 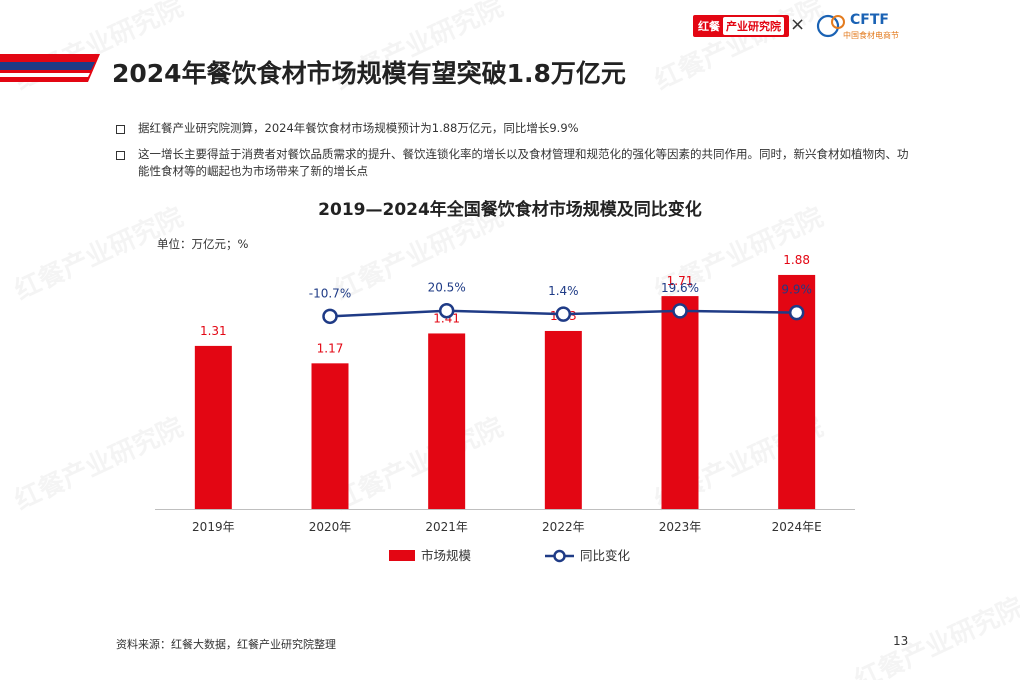 What do you see at coordinates (796, 290) in the screenshot?
I see `yoy-value-label: 9.9%` at bounding box center [796, 290].